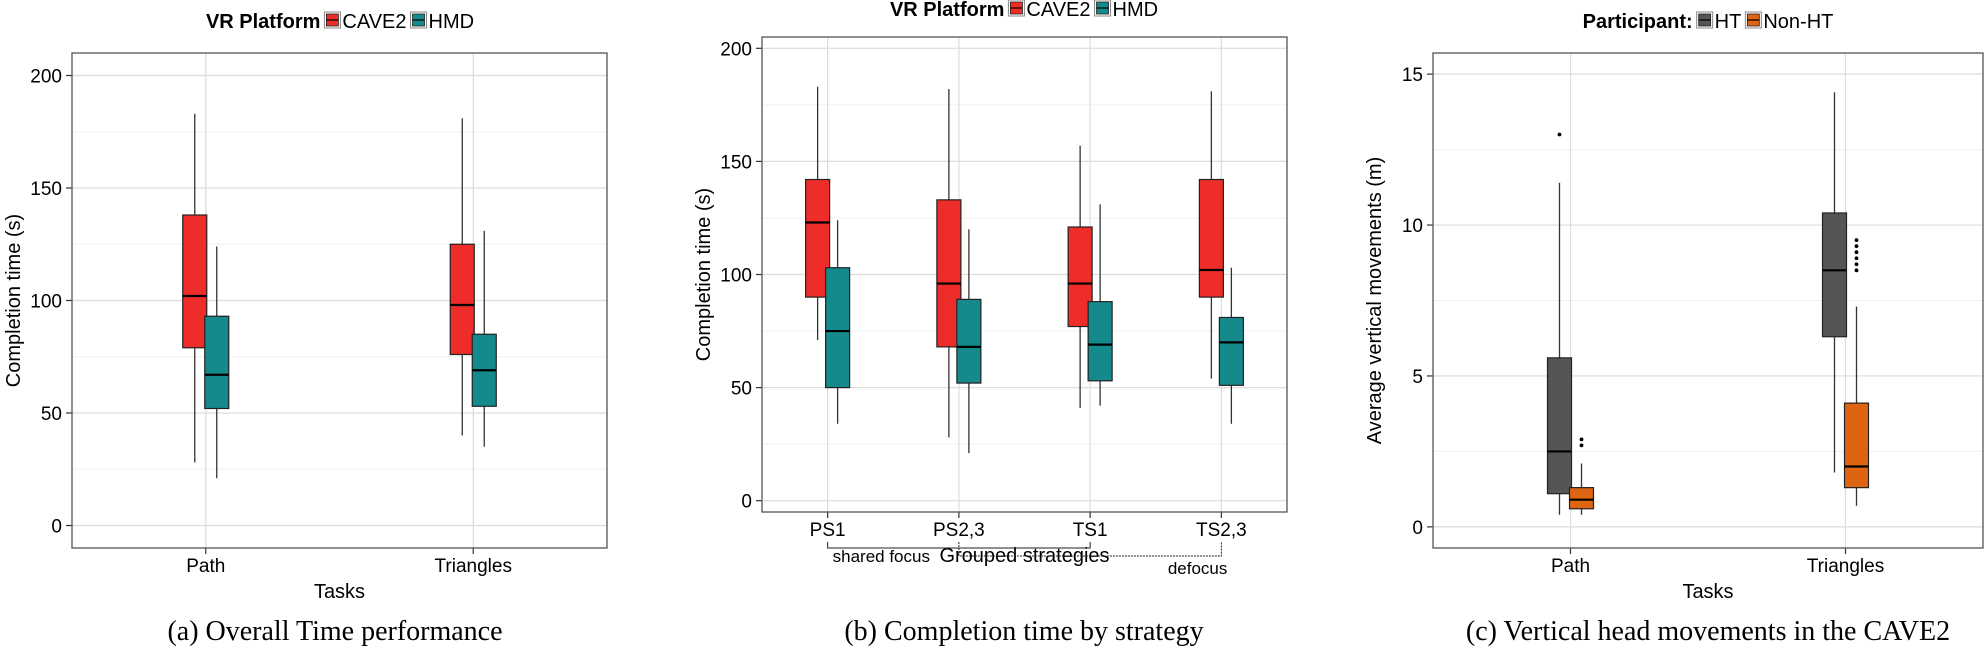 This screenshot has height=662, width=1988. I want to click on box-cave2-path, so click(195, 288).